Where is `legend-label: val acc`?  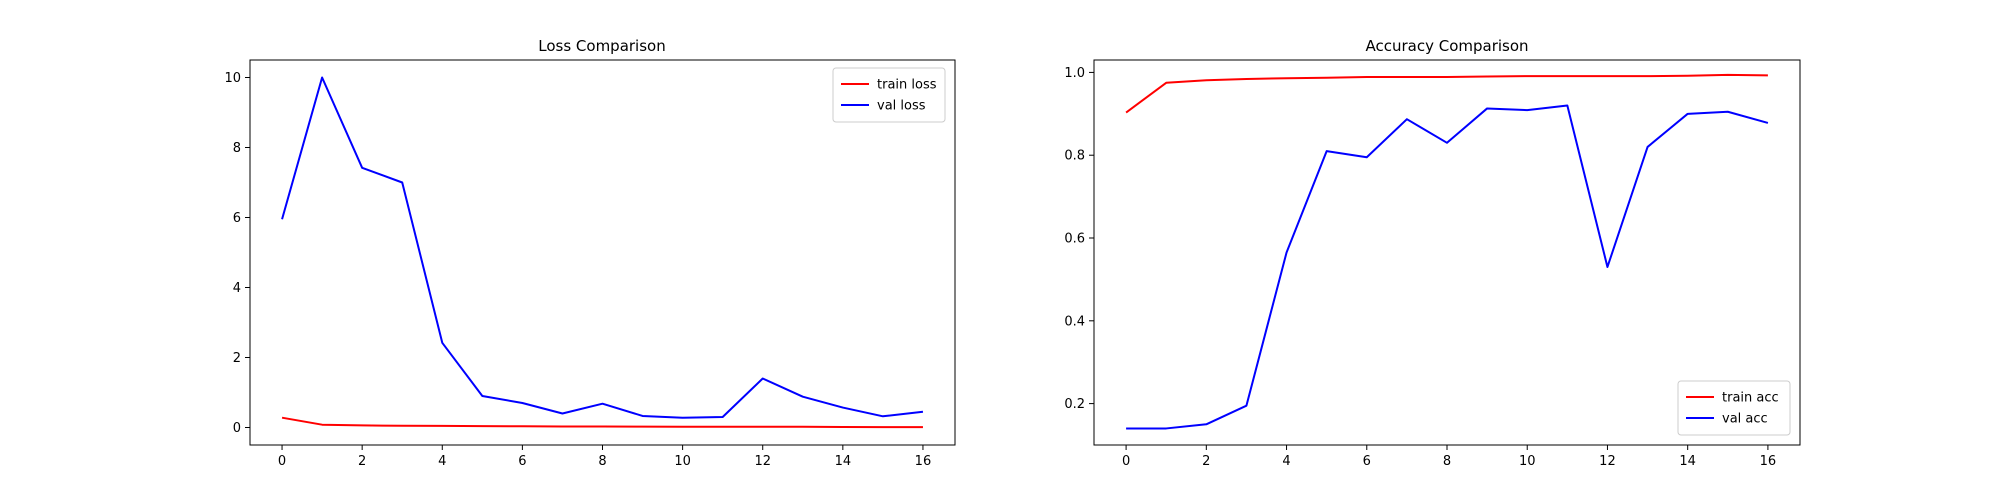 legend-label: val acc is located at coordinates (1745, 419).